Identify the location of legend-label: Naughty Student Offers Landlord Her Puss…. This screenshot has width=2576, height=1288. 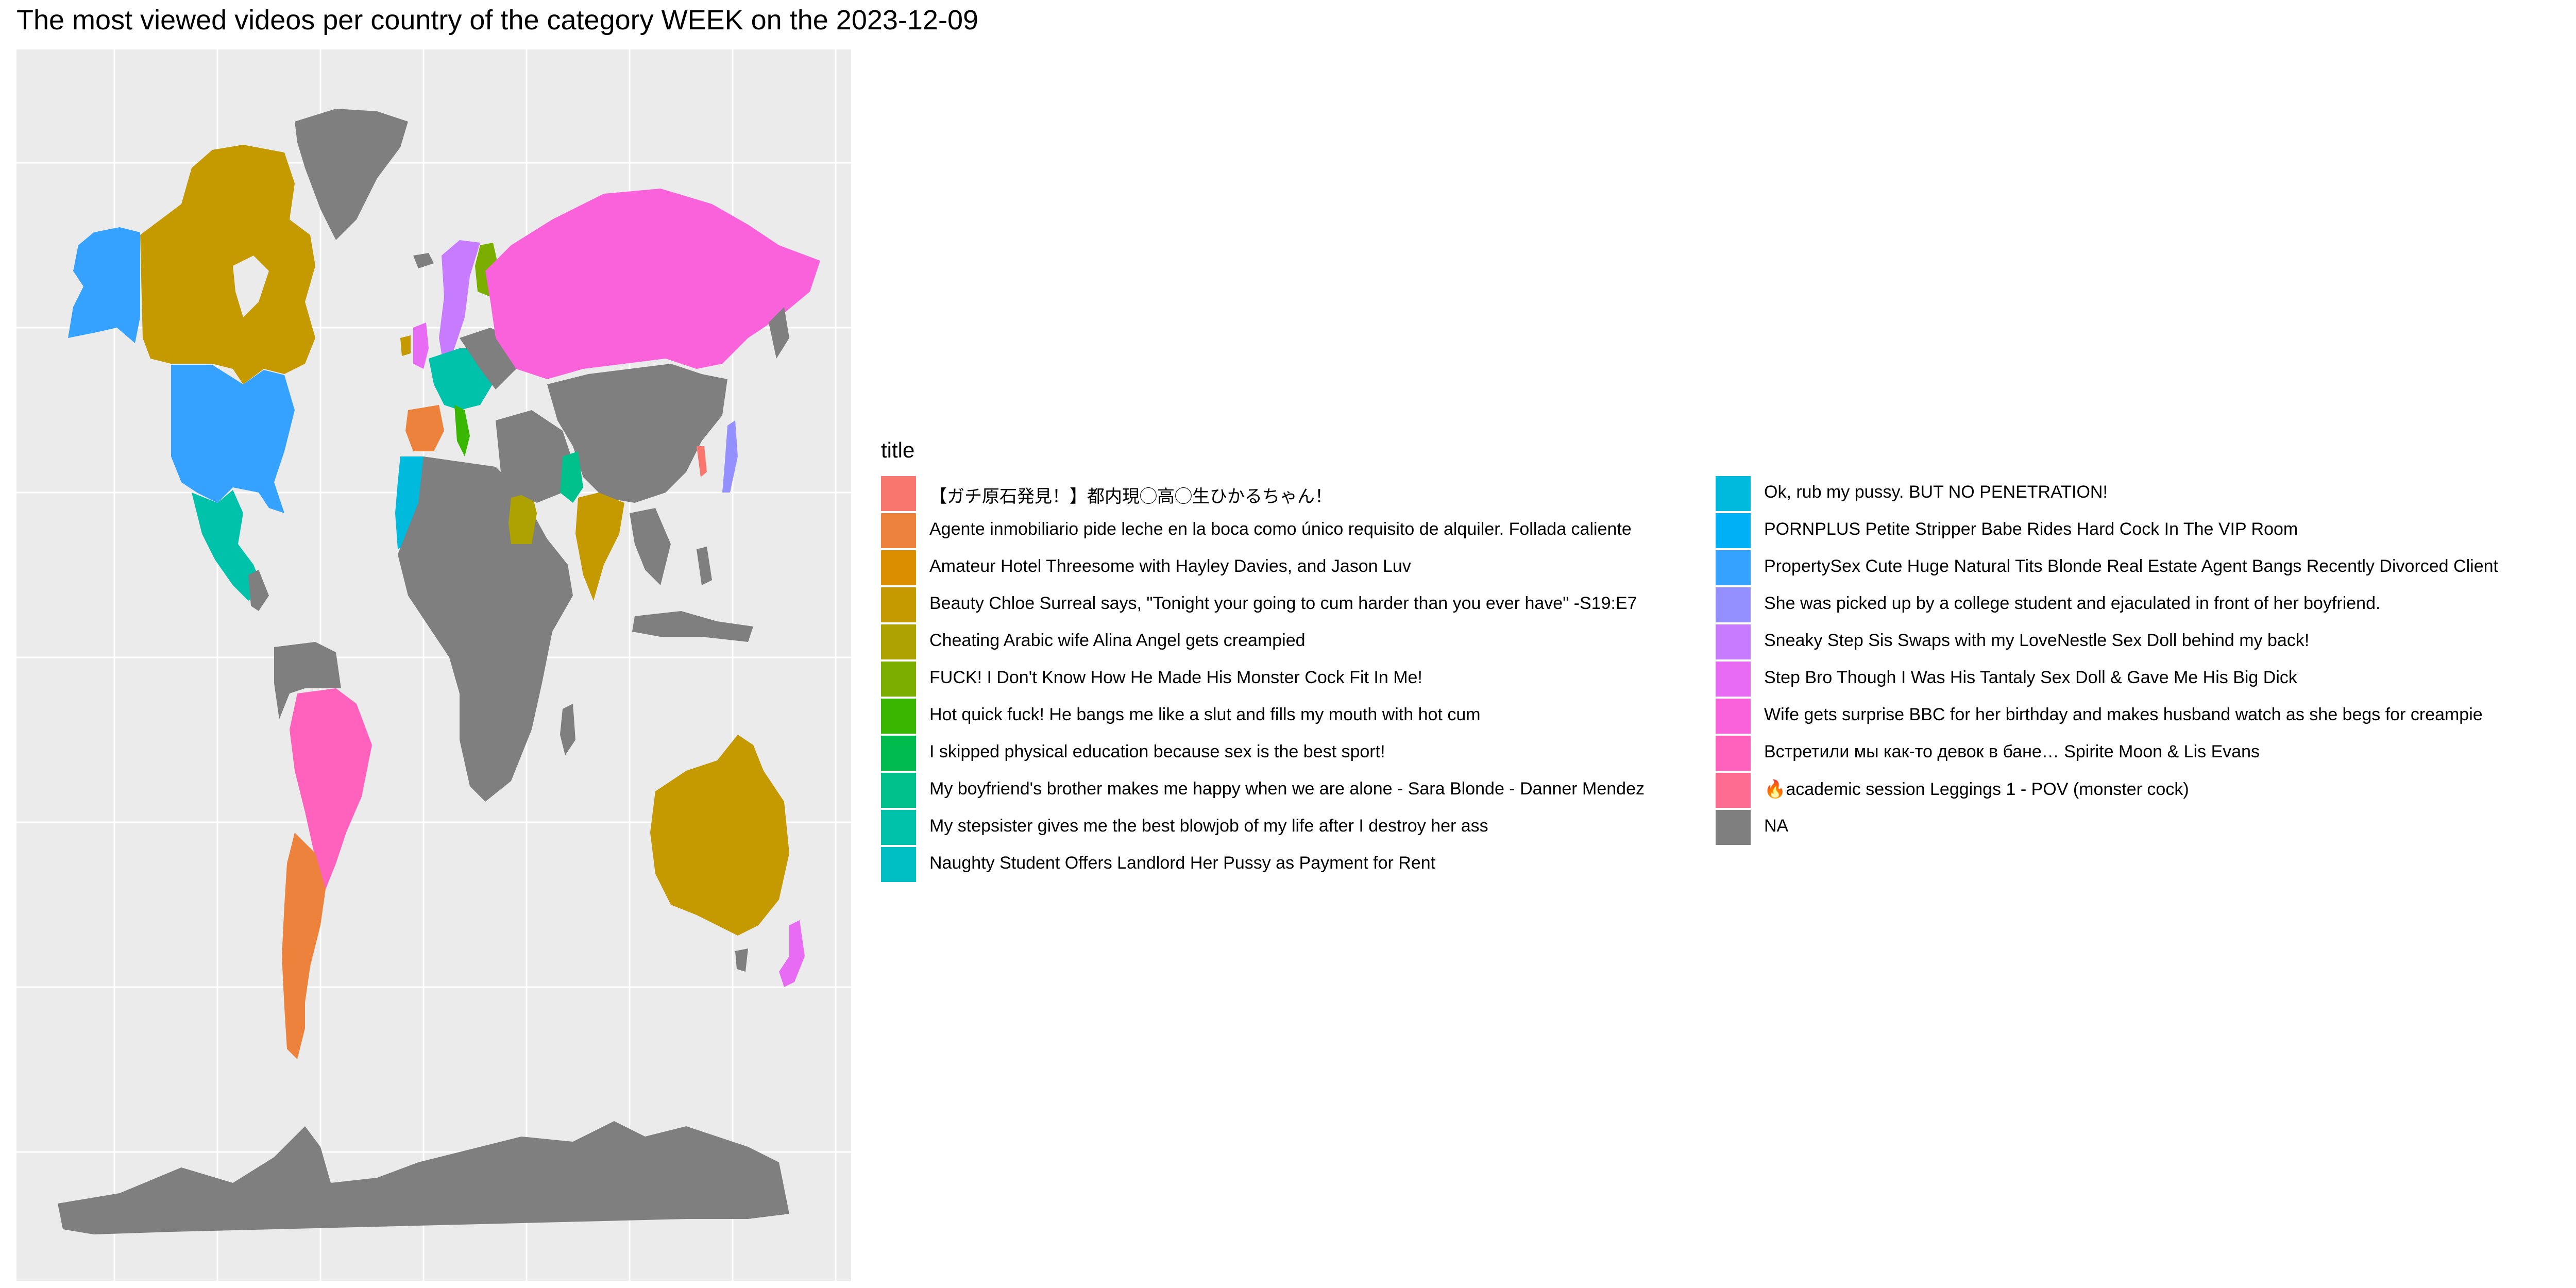
(1182, 863).